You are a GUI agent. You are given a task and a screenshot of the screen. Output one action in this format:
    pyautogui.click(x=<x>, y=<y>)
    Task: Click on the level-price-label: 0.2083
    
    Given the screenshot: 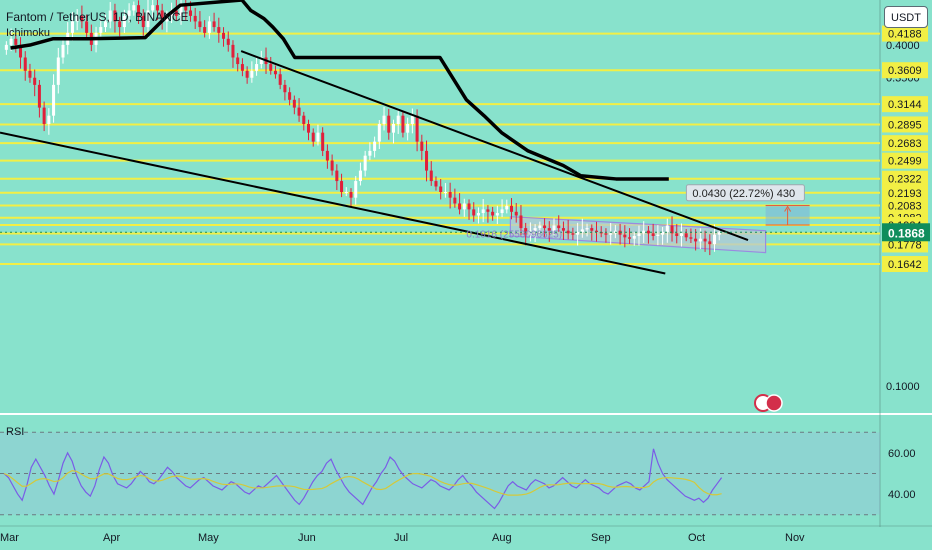 What is the action you would take?
    pyautogui.click(x=905, y=206)
    